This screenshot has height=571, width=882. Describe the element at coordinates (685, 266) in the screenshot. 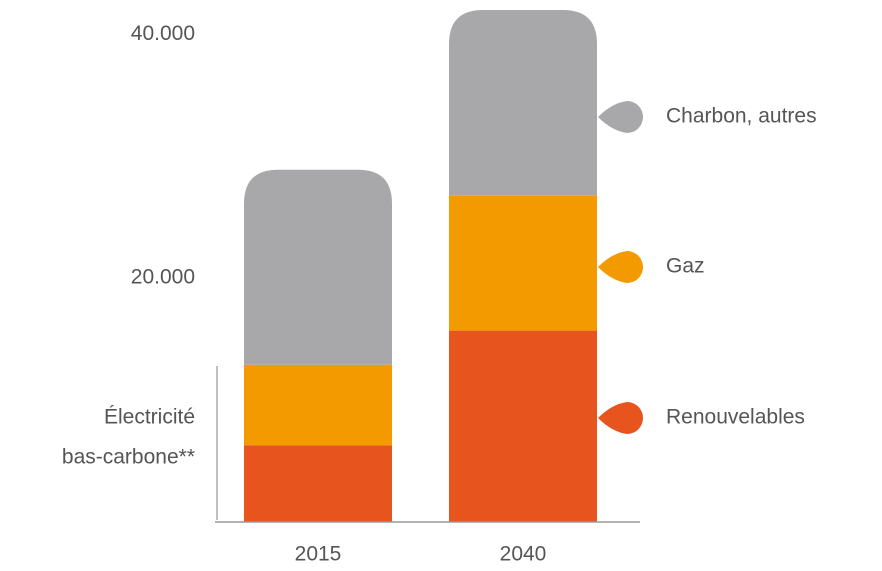

I see `legend-label: Gaz` at that location.